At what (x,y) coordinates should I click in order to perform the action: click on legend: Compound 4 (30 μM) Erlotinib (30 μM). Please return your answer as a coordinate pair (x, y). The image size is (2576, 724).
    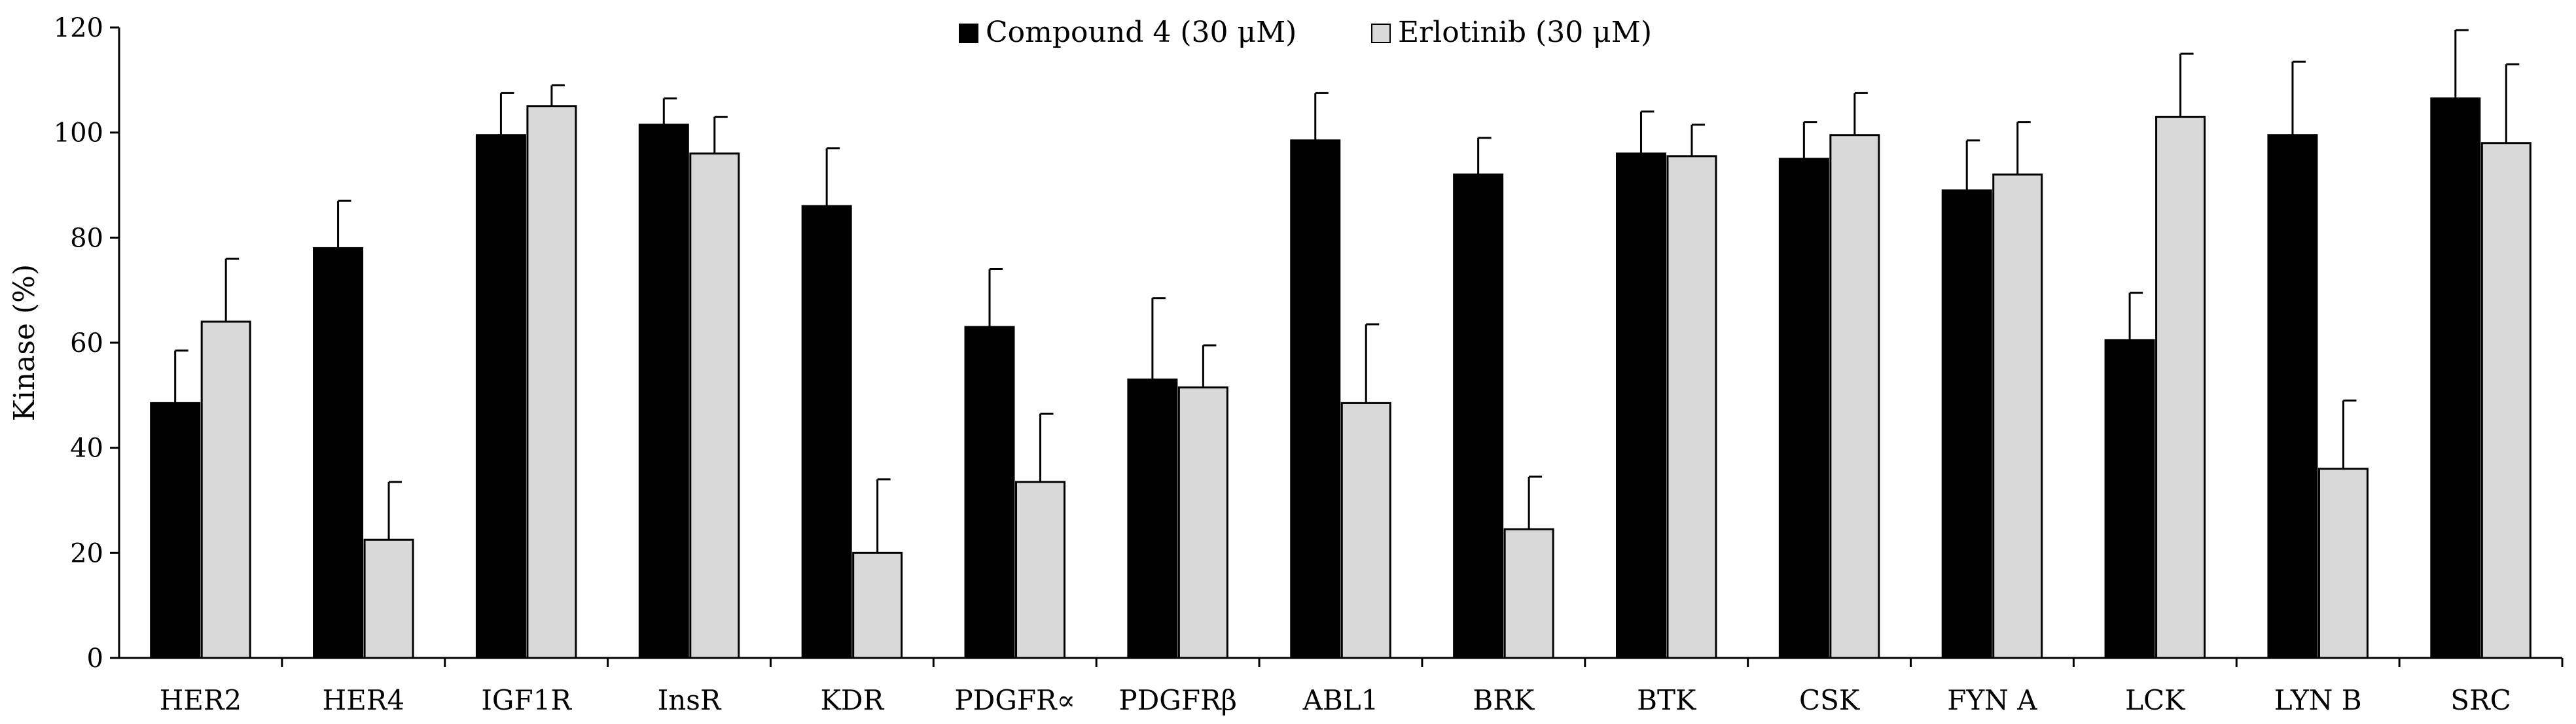
    Looking at the image, I should click on (1305, 32).